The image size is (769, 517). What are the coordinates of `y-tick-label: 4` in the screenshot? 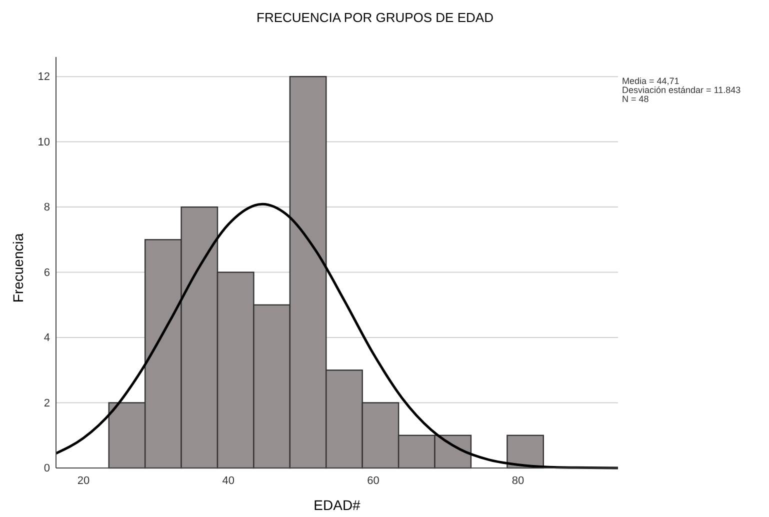 It's located at (47, 338).